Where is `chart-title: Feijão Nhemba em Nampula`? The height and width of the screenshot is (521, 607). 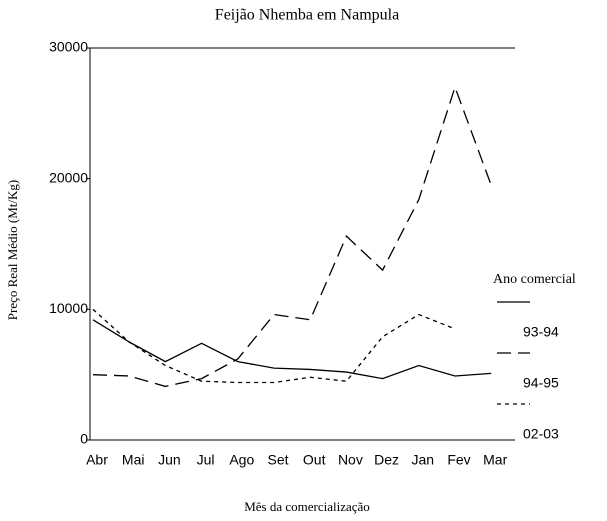 chart-title: Feijão Nhemba em Nampula is located at coordinates (307, 15).